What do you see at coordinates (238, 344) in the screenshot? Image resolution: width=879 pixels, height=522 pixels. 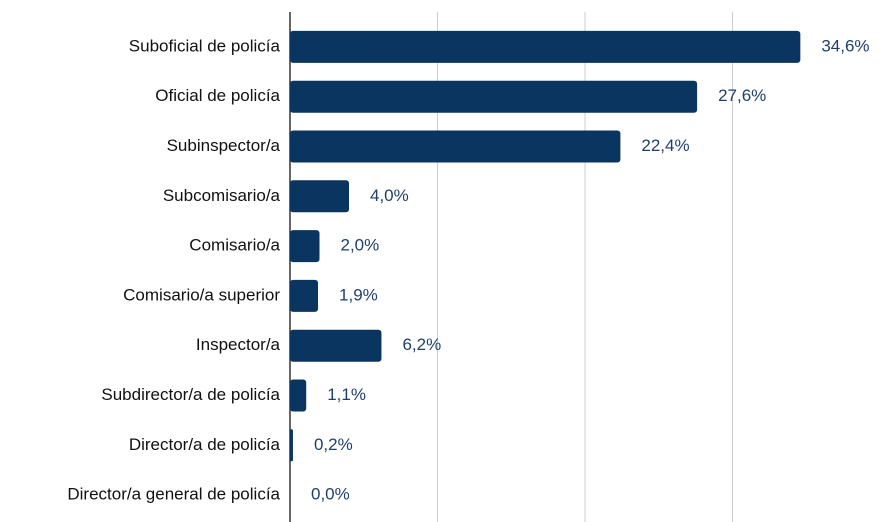 I see `y-tick-label: Inspector/a` at bounding box center [238, 344].